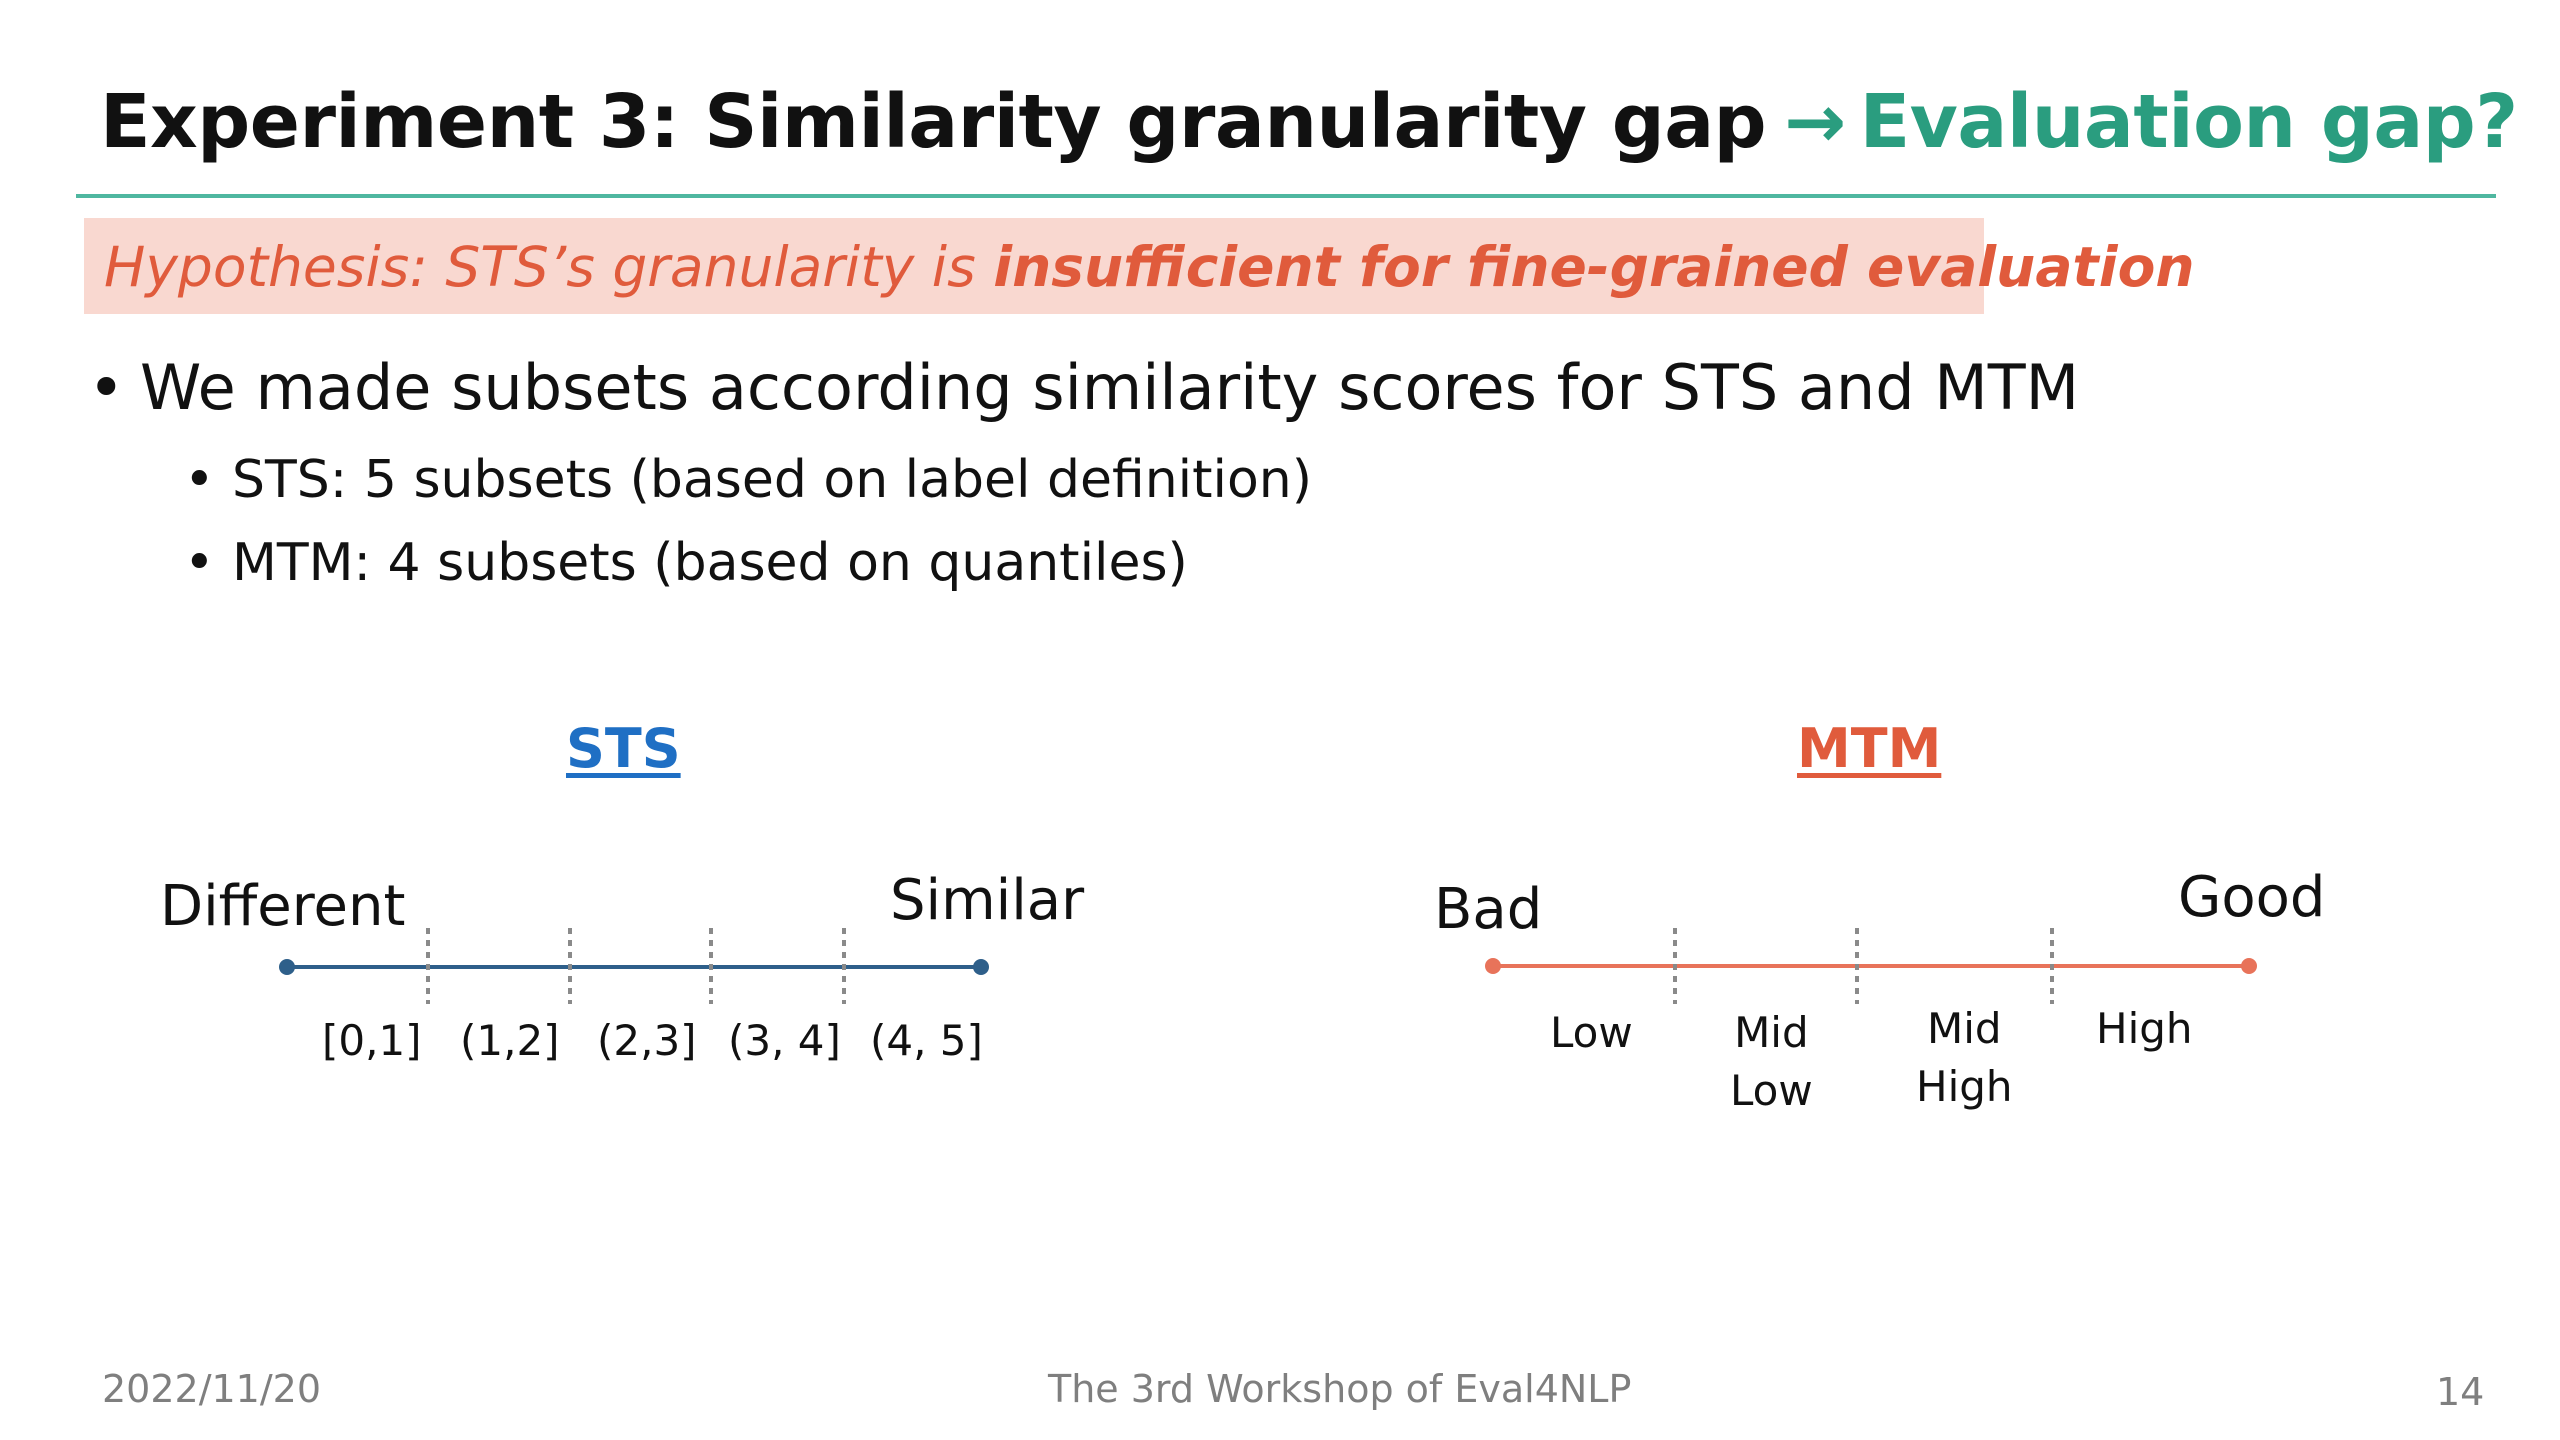 Image resolution: width=2560 pixels, height=1440 pixels. I want to click on mtm-bin-label: Mid Low, so click(1771, 1061).